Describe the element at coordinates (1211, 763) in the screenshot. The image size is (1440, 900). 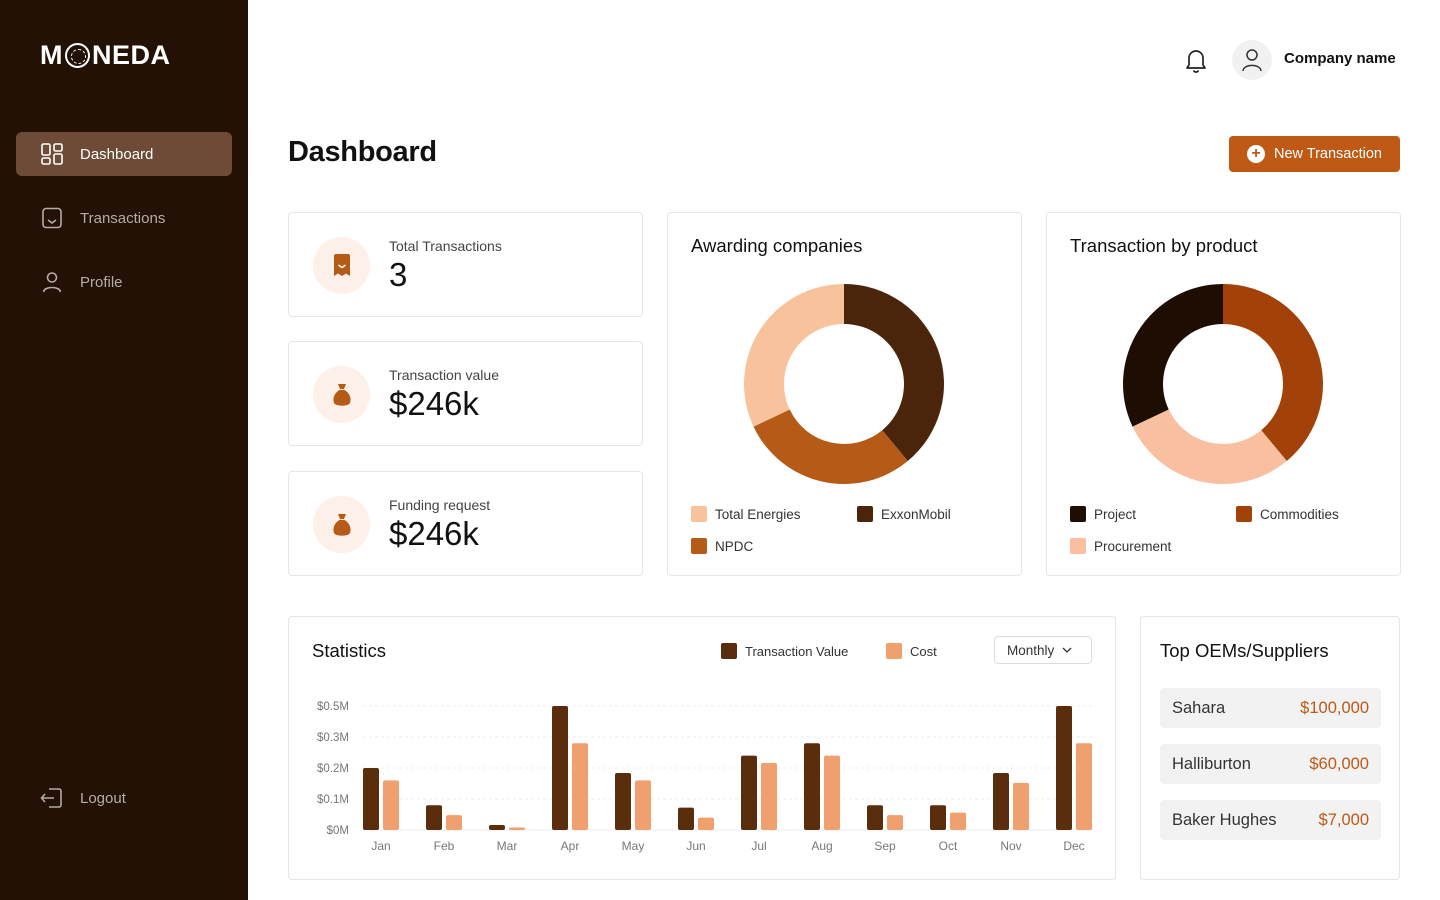
I see `oem-name: Halliburton` at that location.